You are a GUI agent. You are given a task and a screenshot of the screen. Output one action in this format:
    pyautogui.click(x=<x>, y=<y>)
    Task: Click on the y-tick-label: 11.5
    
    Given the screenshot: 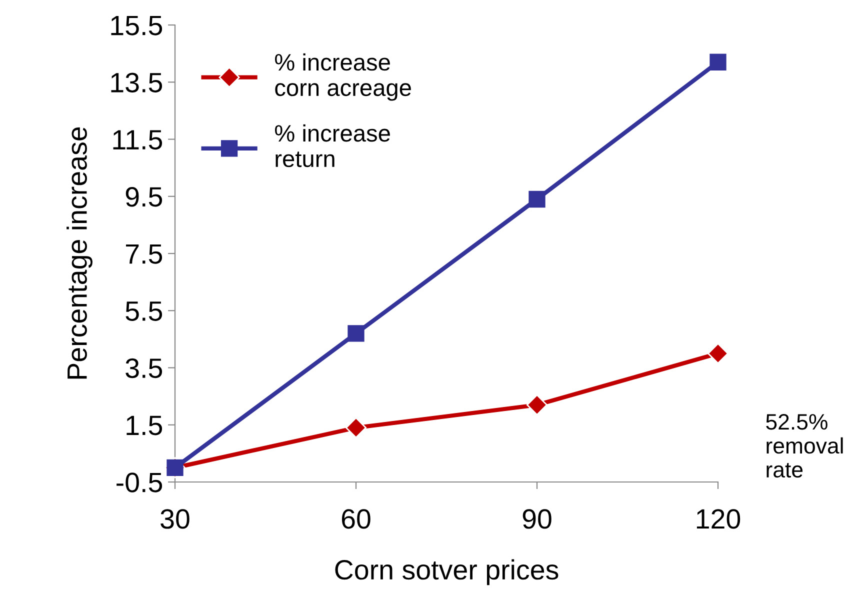 What is the action you would take?
    pyautogui.click(x=137, y=140)
    